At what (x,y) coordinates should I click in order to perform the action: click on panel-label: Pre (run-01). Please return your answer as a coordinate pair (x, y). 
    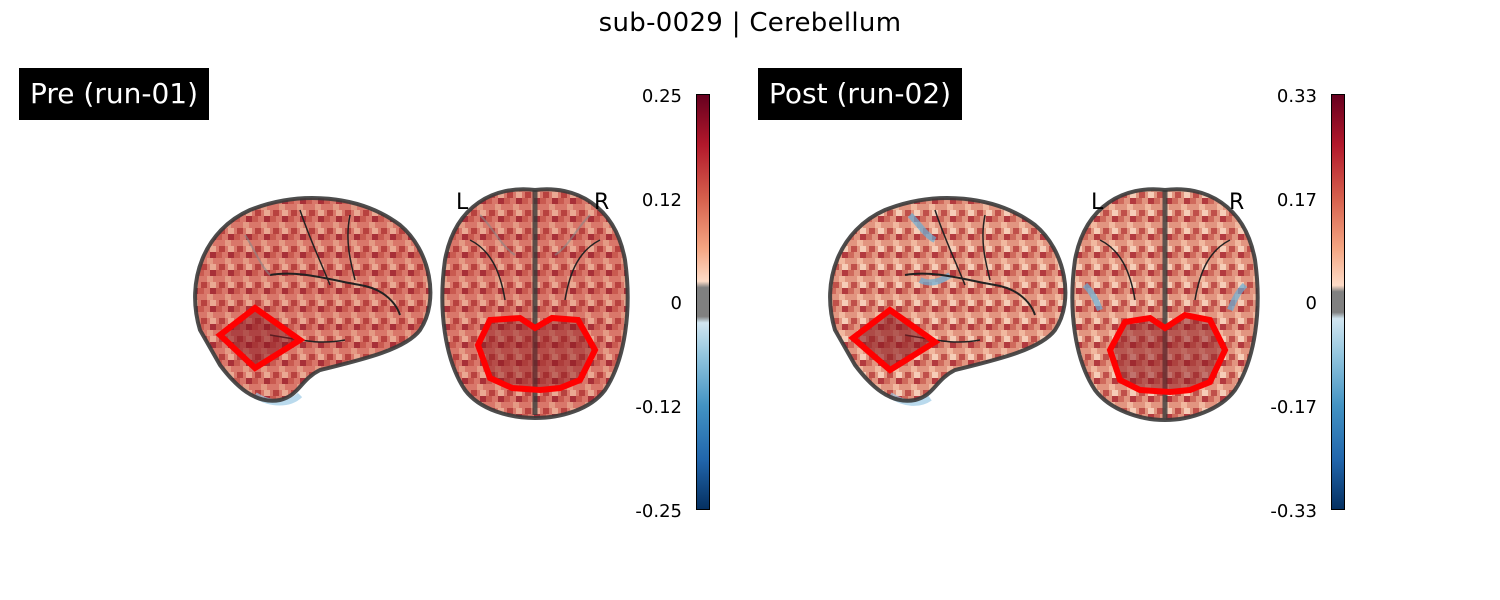
    Looking at the image, I should click on (114, 94).